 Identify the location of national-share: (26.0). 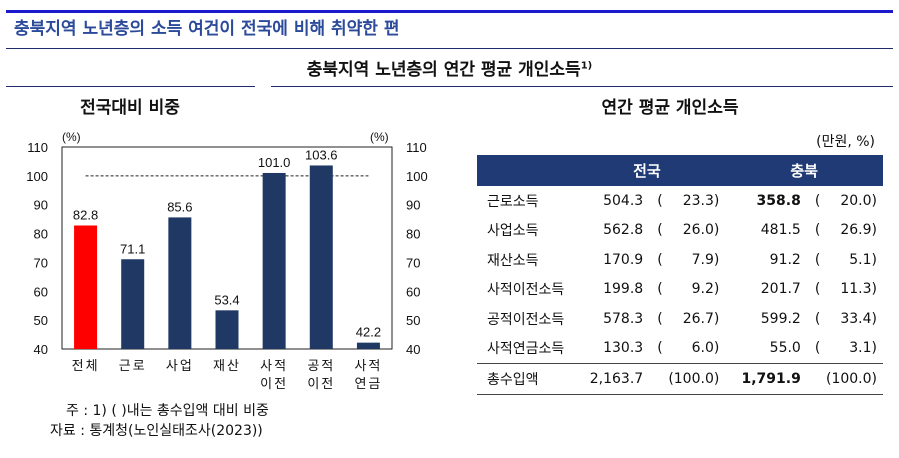
(688, 230).